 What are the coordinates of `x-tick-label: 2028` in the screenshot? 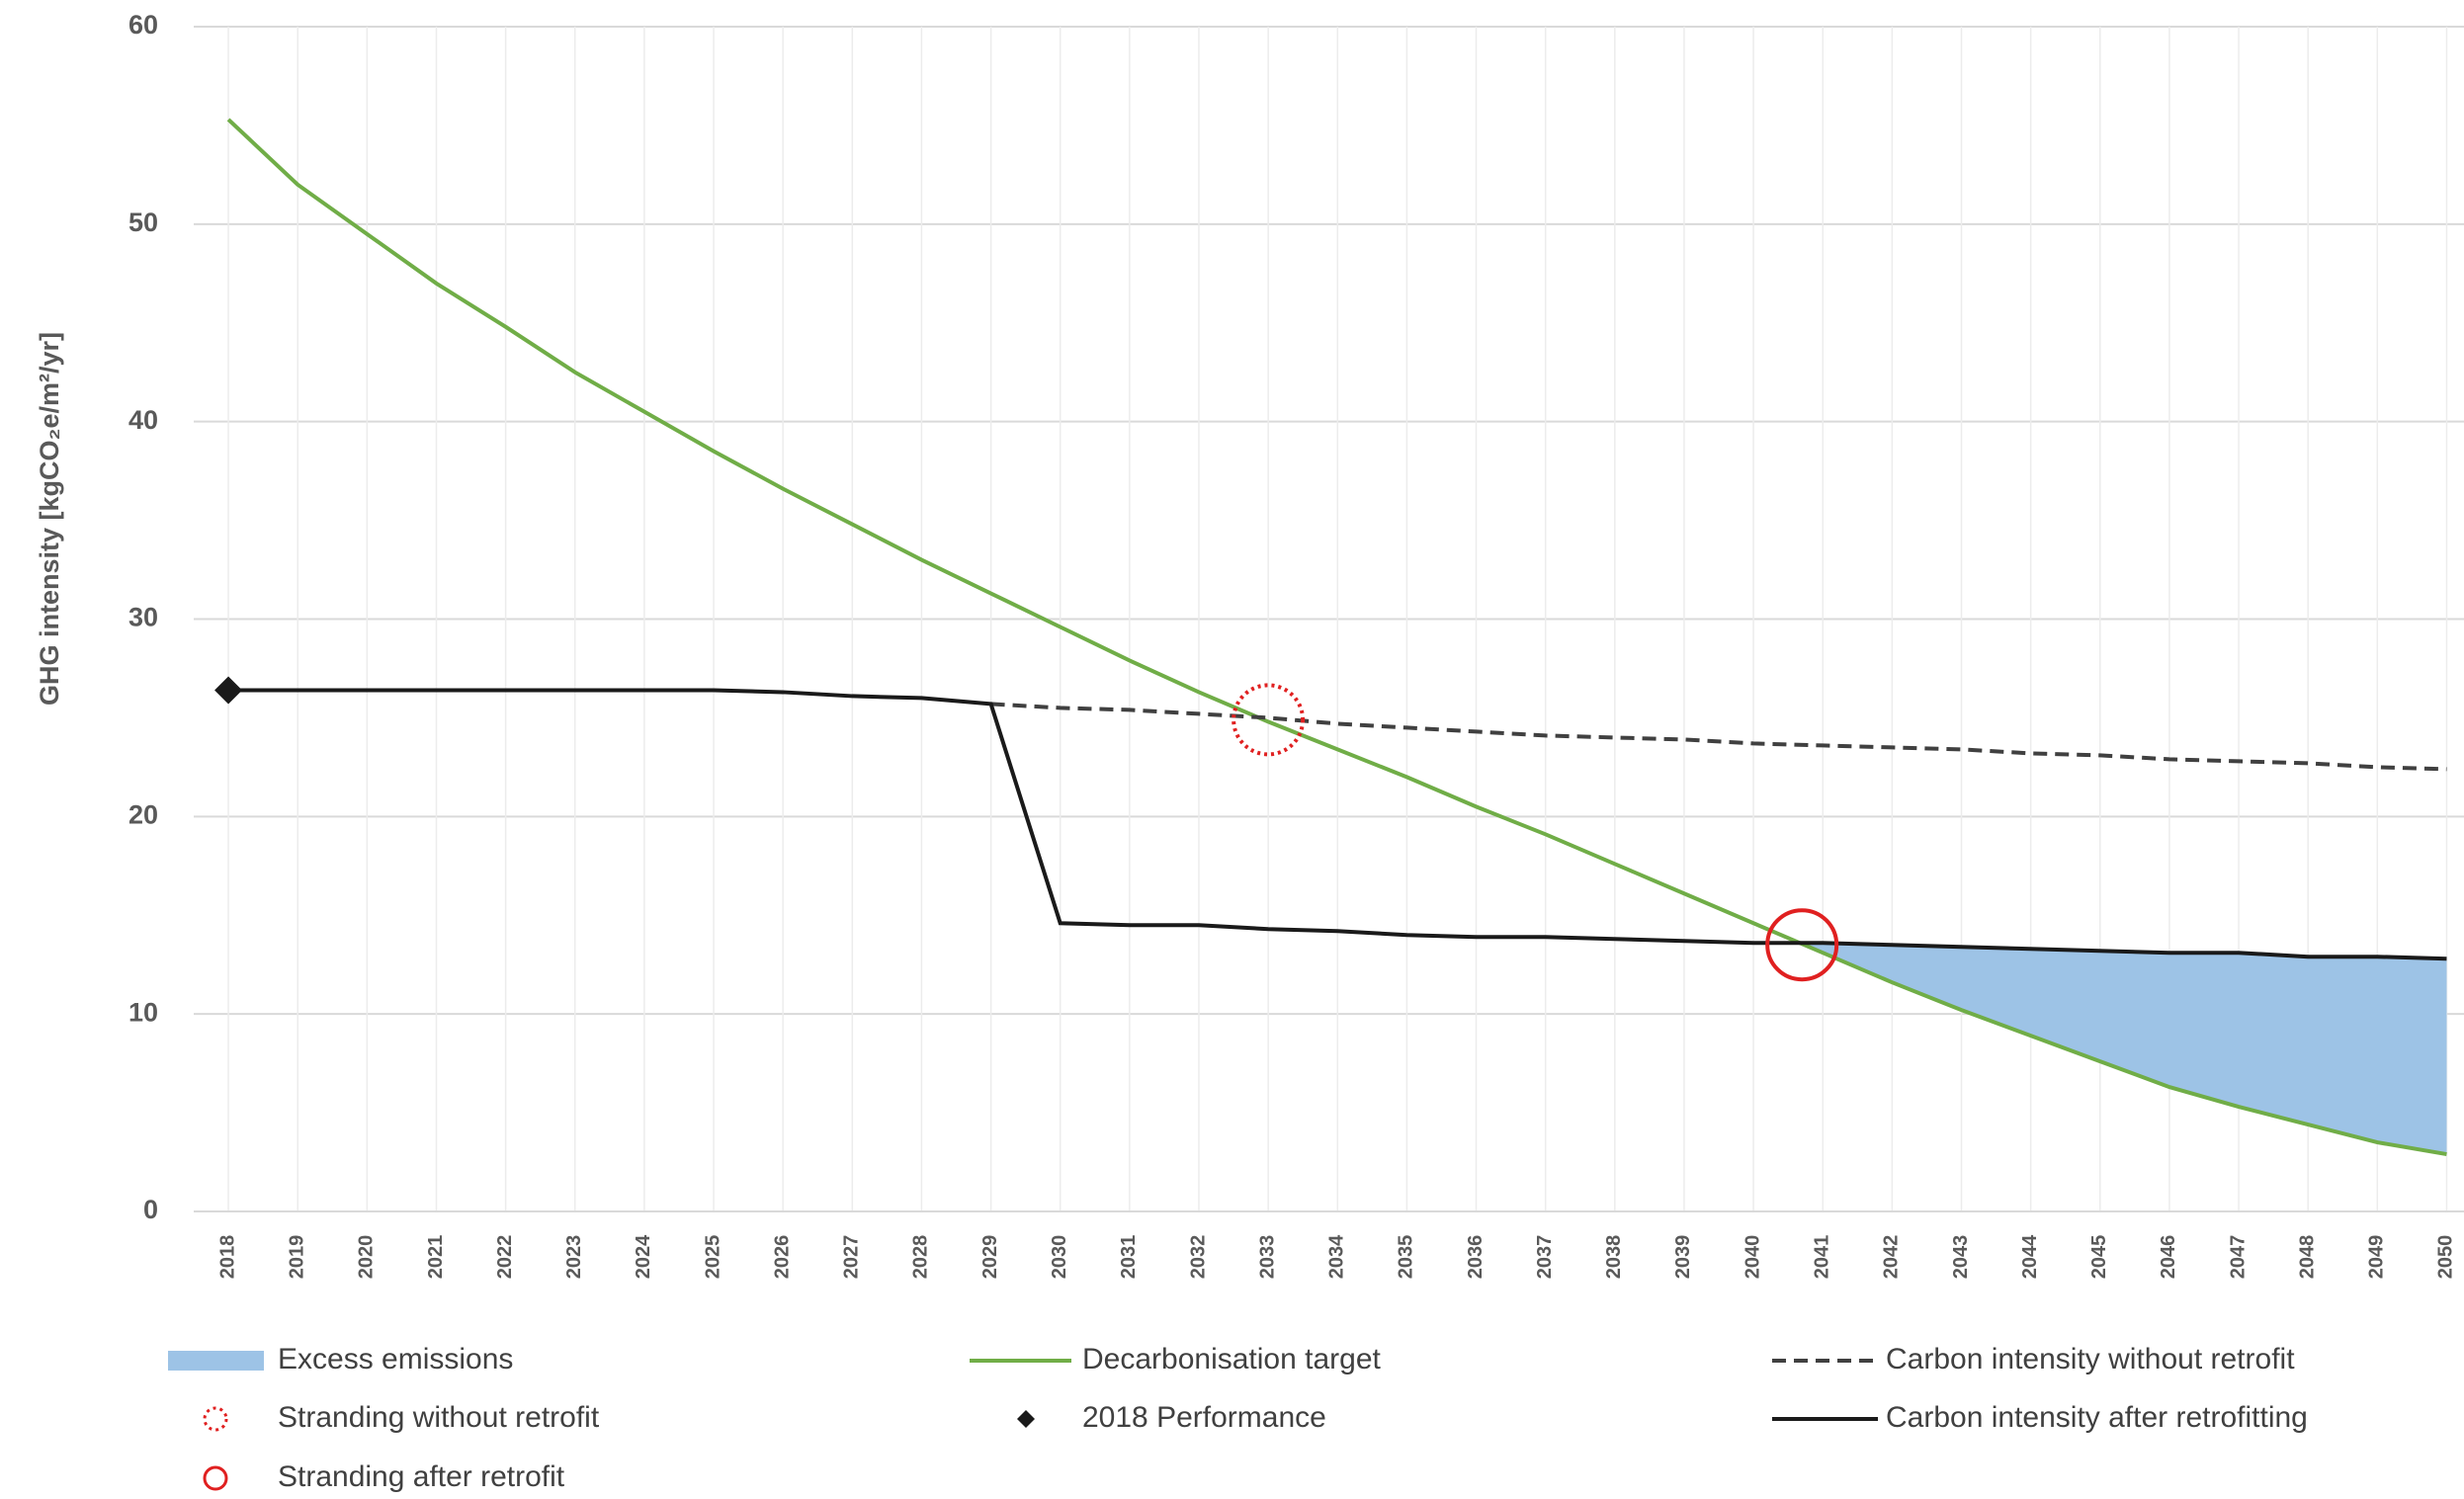 It's located at (921, 1257).